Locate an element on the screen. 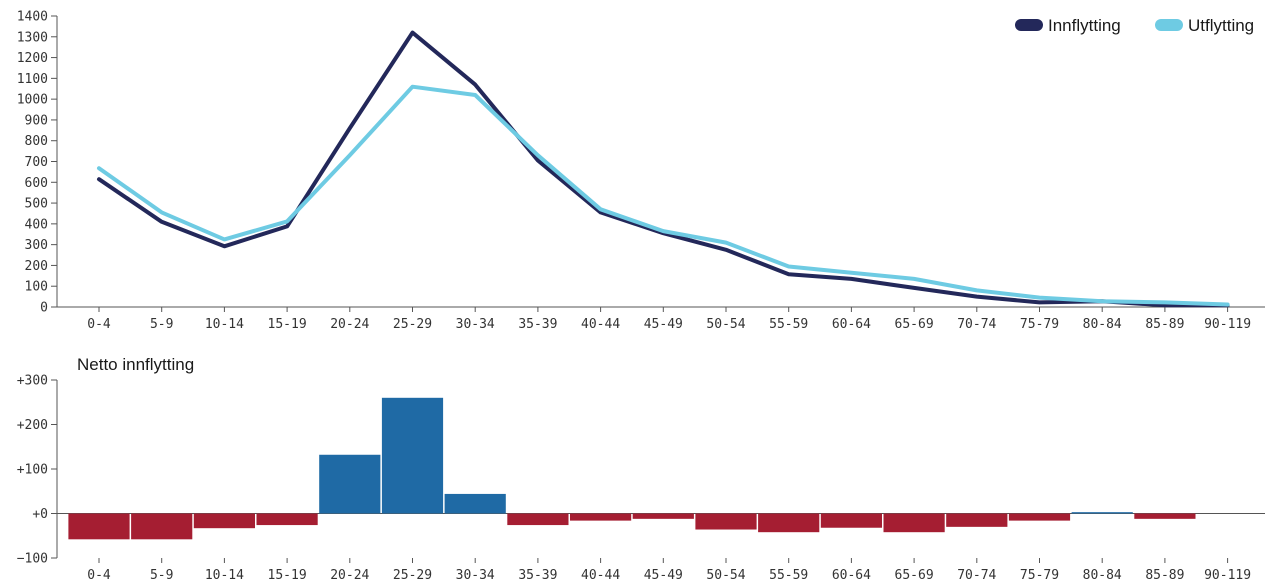  y-tick-label: 1400 is located at coordinates (32, 17).